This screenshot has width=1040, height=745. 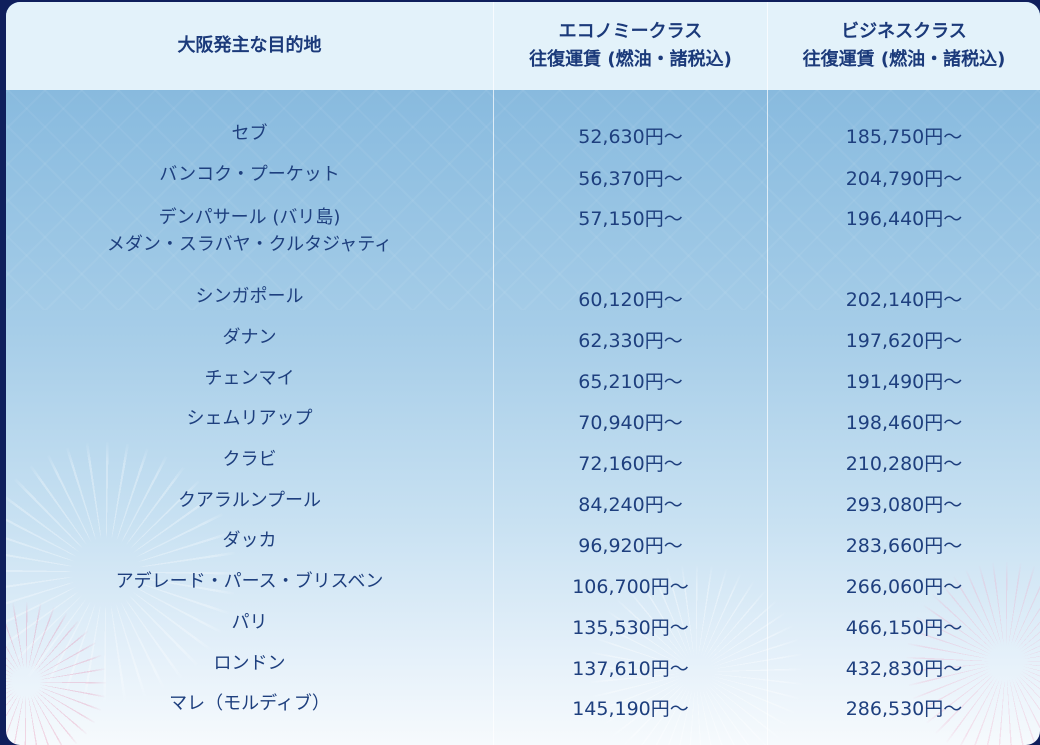 I want to click on table-row-destination: チェンマイ, so click(x=249, y=378).